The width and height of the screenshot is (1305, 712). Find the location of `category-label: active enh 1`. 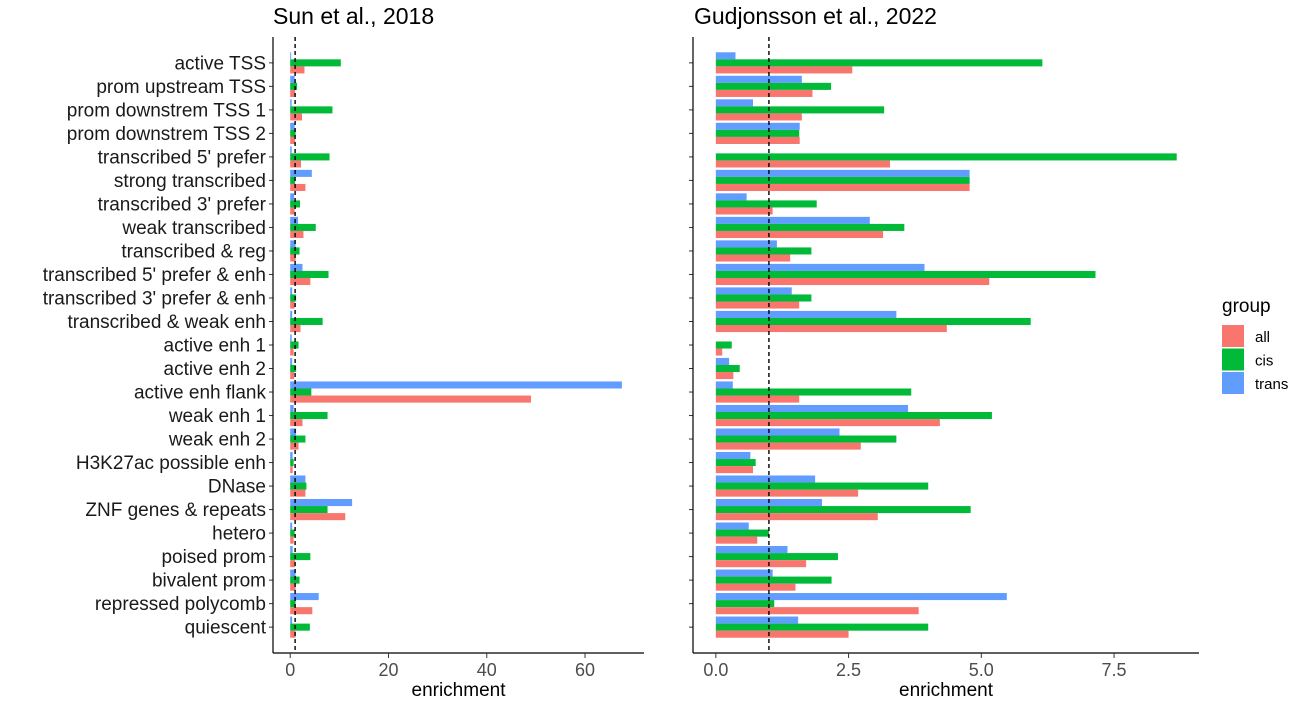

category-label: active enh 1 is located at coordinates (215, 346).